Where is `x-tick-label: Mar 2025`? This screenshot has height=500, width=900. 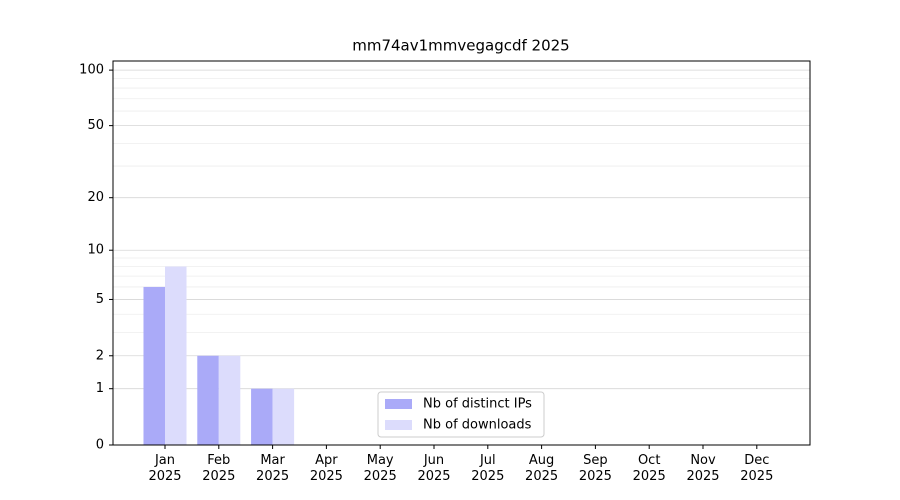 x-tick-label: Mar 2025 is located at coordinates (273, 468).